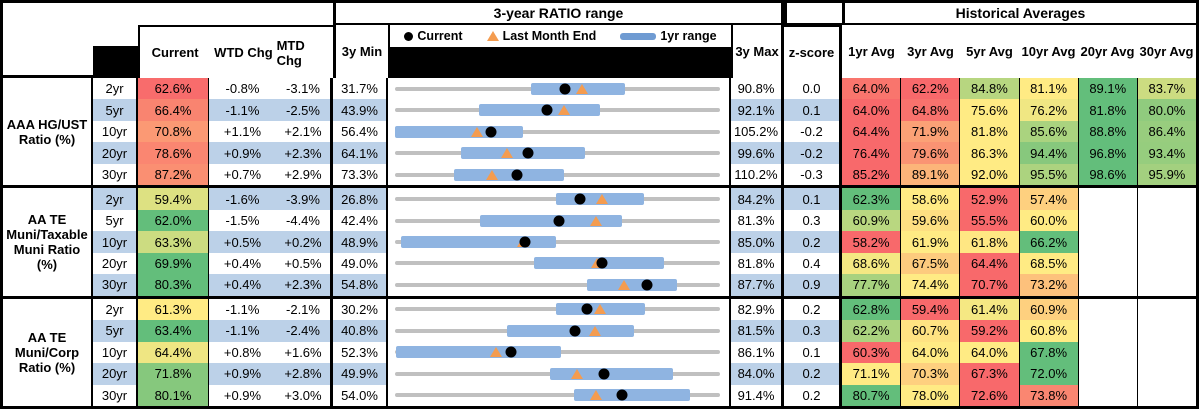 The image size is (1199, 409). What do you see at coordinates (173, 89) in the screenshot?
I see `current-cell: 62.6%` at bounding box center [173, 89].